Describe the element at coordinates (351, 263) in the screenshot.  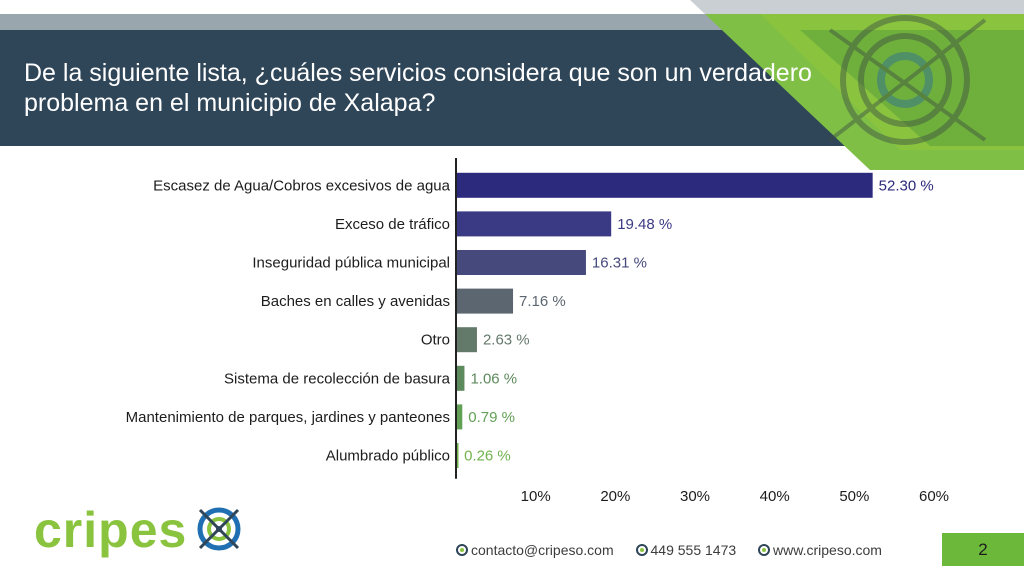
I see `category-label: Inseguridad pública municipal` at that location.